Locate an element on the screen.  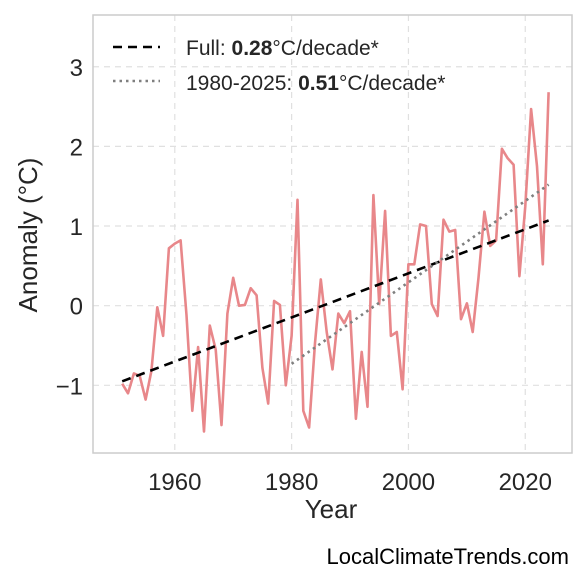
y-tick-label--1: −1 is located at coordinates (69, 386).